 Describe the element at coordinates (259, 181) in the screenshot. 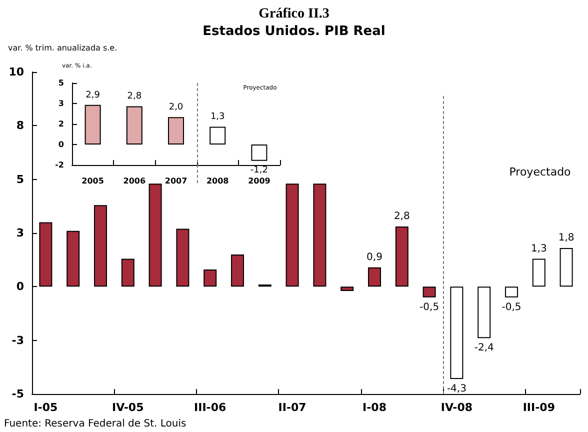

I see `x-tick-label: 2009` at that location.